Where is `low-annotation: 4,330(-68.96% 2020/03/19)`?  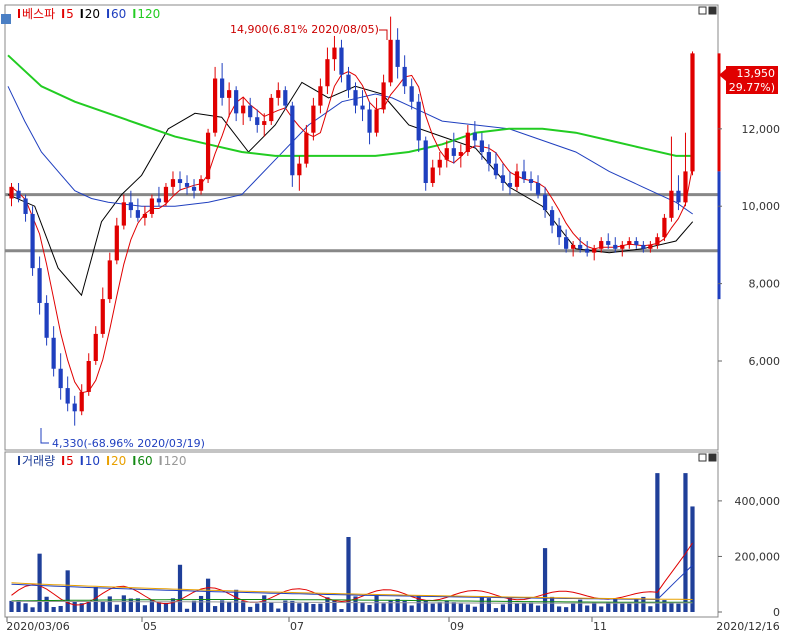 low-annotation: 4,330(-68.96% 2020/03/19) is located at coordinates (128, 443).